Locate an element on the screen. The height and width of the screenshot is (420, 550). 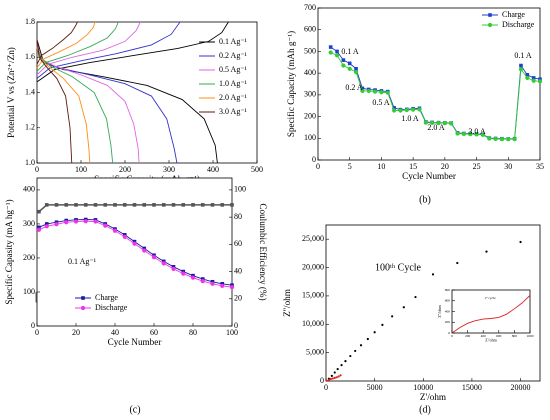
y-tick-label: 1.2 is located at coordinates (30, 127).